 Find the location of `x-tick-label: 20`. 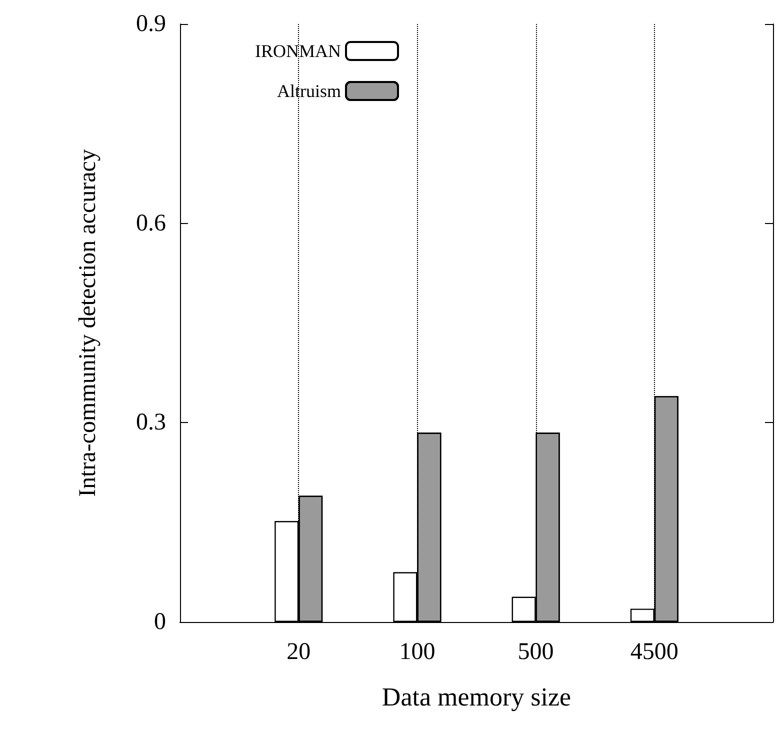

x-tick-label: 20 is located at coordinates (298, 652).